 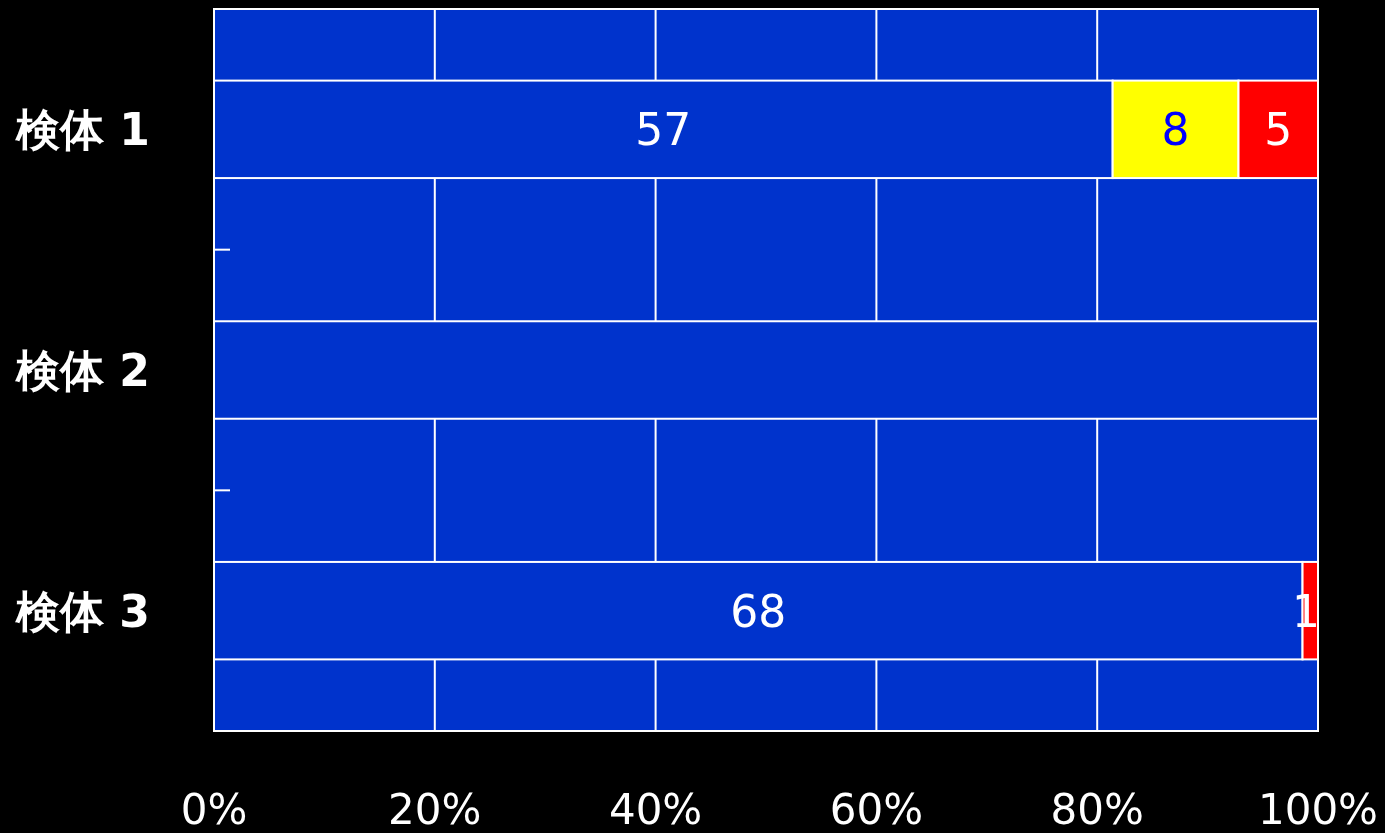 What do you see at coordinates (435, 809) in the screenshot?
I see `x-tick-label: 20%` at bounding box center [435, 809].